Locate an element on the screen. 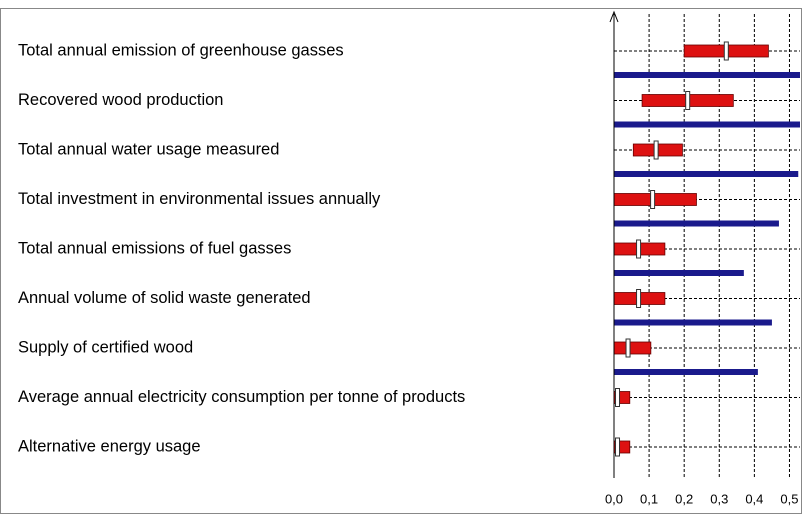  category-label: Annual volume of solid waste generated is located at coordinates (164, 298).